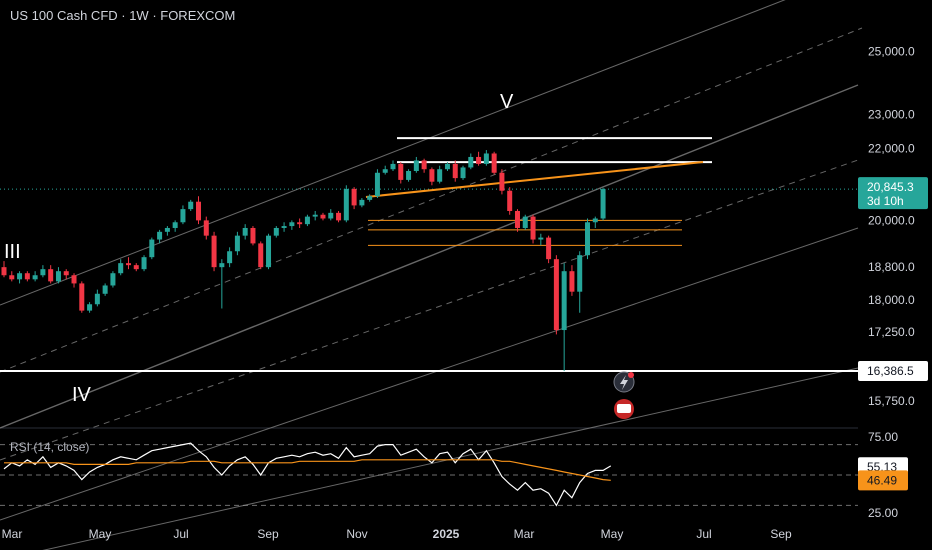  I want to click on lightning-icon, so click(624, 382).